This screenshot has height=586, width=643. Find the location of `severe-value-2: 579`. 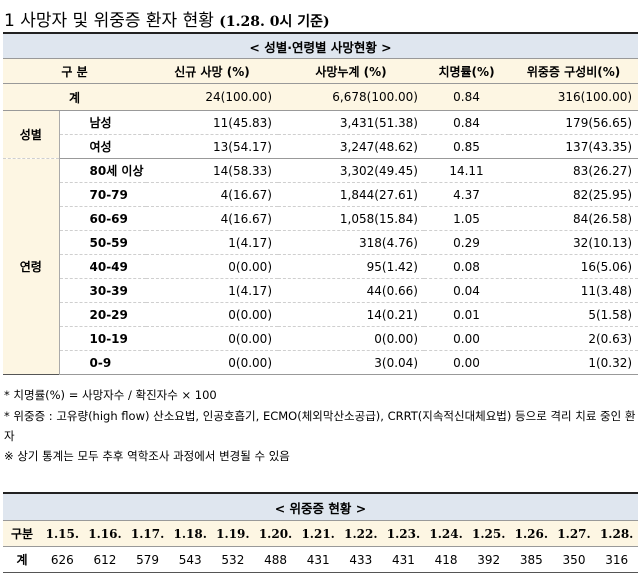

severe-value-2: 579 is located at coordinates (148, 559).